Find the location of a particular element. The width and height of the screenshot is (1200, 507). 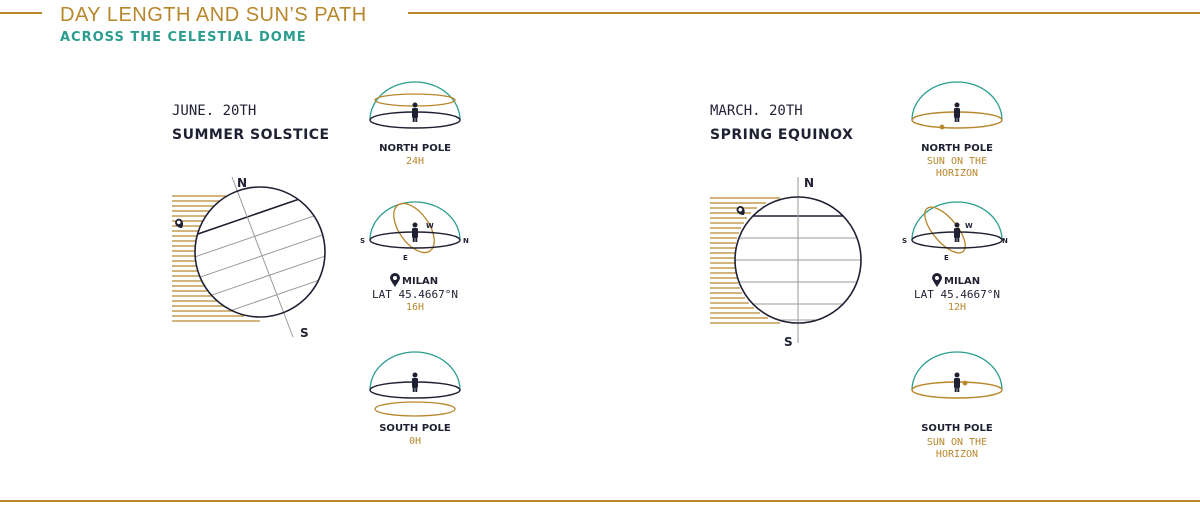

footer-rule is located at coordinates (600, 501).